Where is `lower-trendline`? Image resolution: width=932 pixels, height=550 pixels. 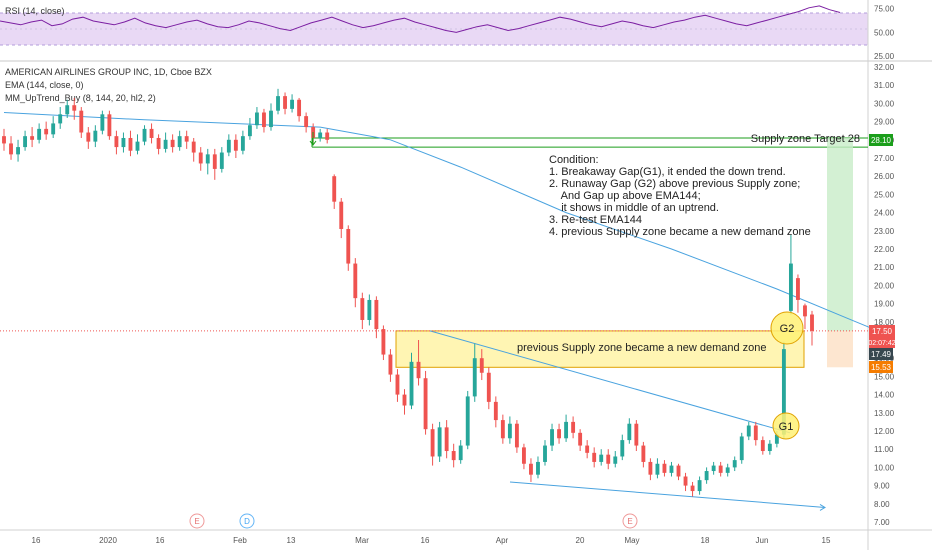 lower-trendline is located at coordinates (667, 494).